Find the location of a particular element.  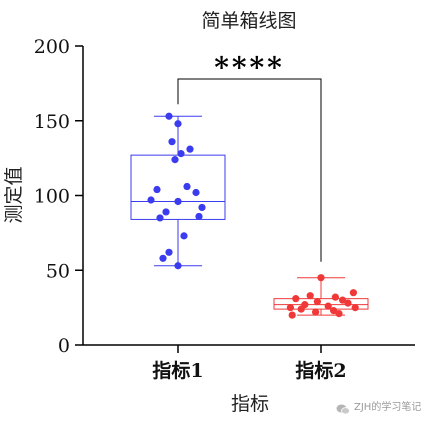

significance-label: **** is located at coordinates (249, 67).